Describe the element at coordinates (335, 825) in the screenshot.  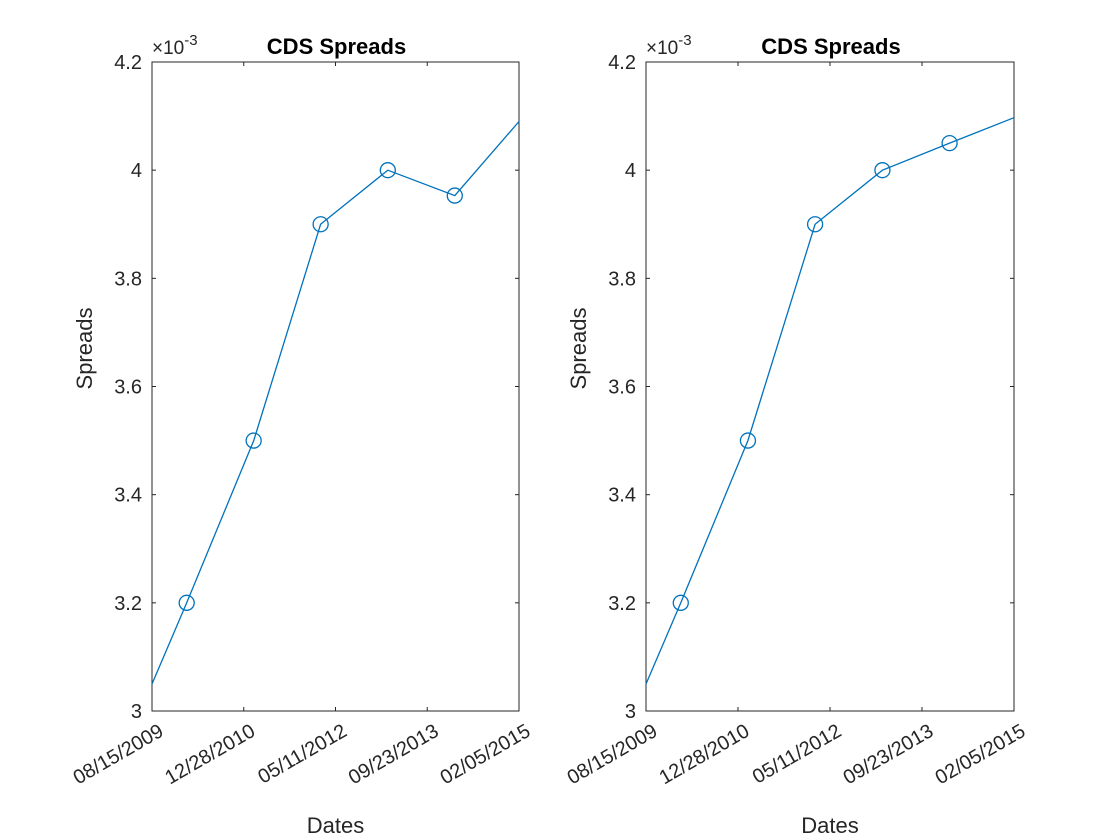
I see `x-axis-label-left: Dates` at that location.